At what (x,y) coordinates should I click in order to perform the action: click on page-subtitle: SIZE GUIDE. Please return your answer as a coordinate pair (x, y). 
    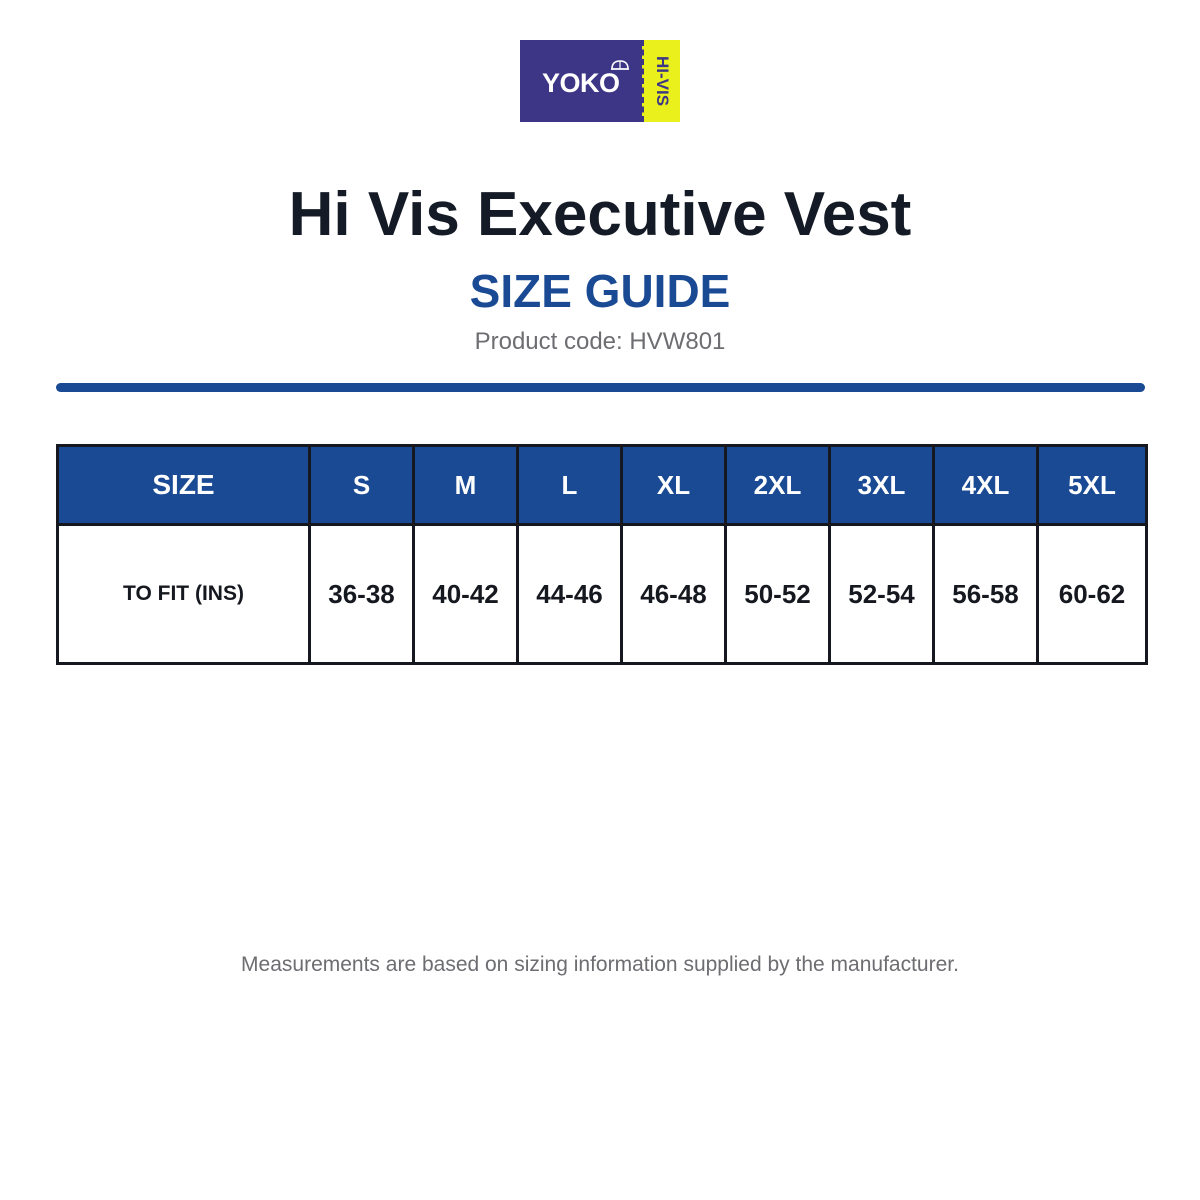
    Looking at the image, I should click on (600, 291).